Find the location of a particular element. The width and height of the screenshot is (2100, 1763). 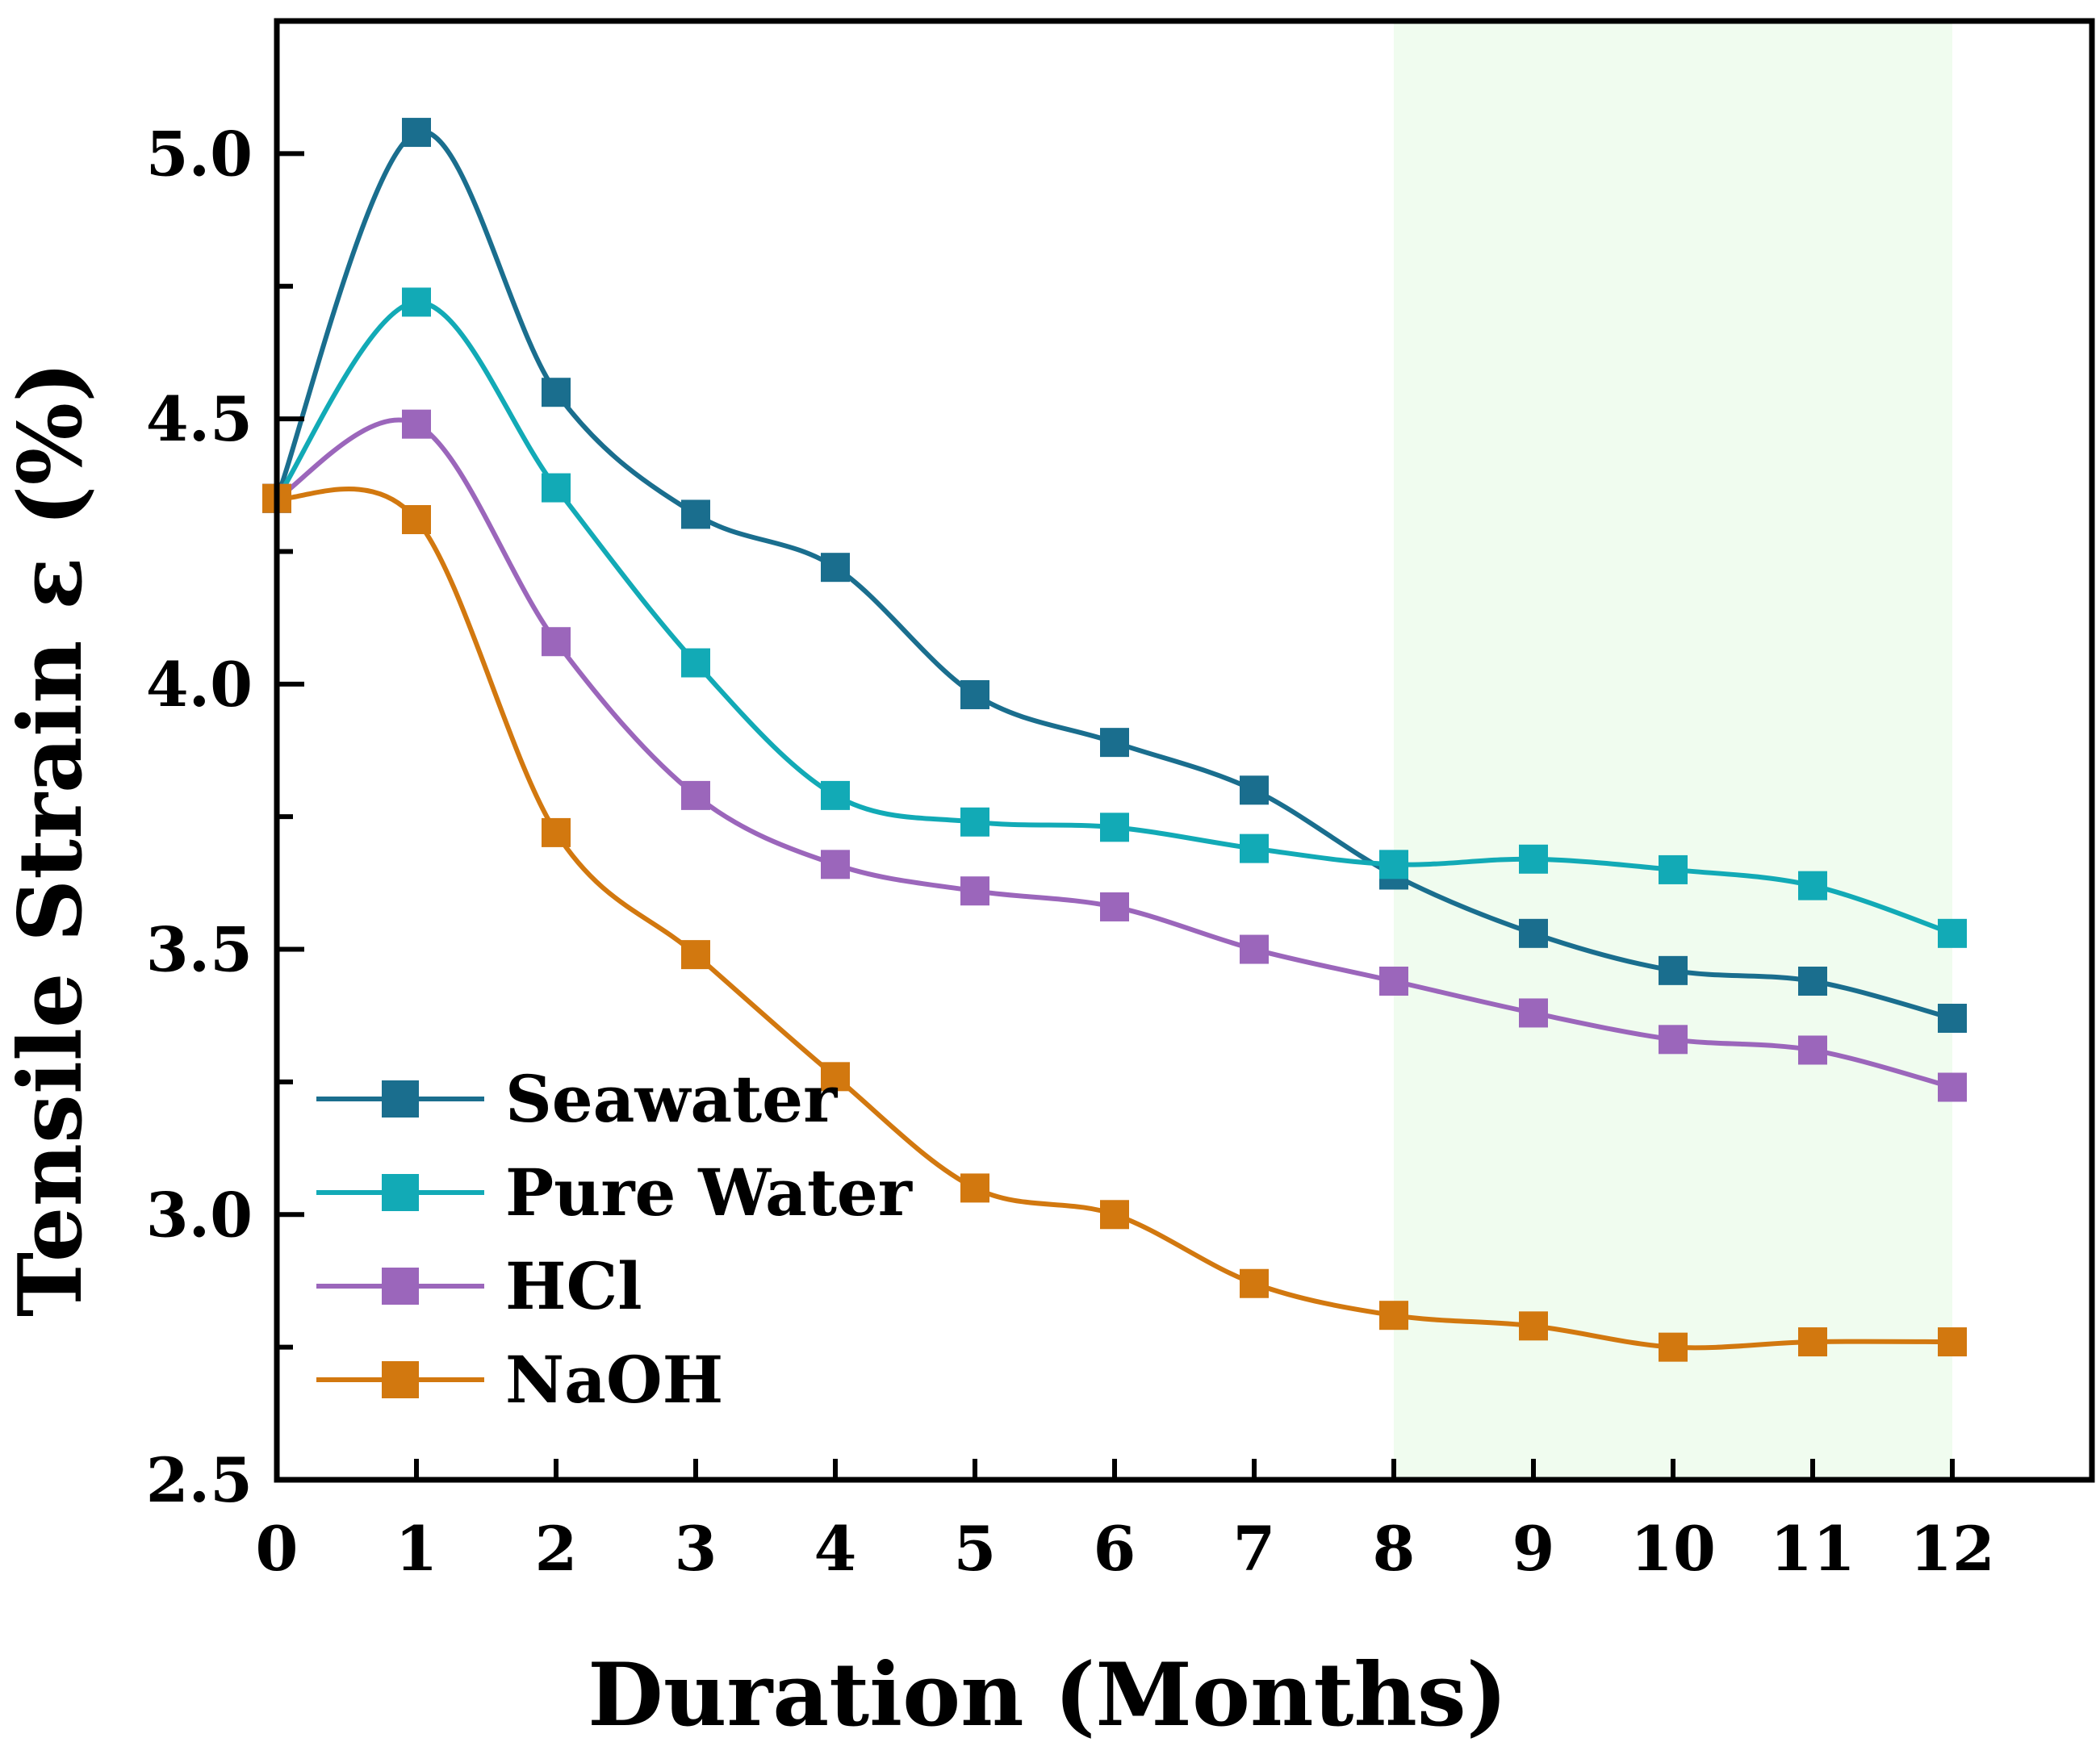

y-tick-label: 2.5 is located at coordinates (199, 1480).